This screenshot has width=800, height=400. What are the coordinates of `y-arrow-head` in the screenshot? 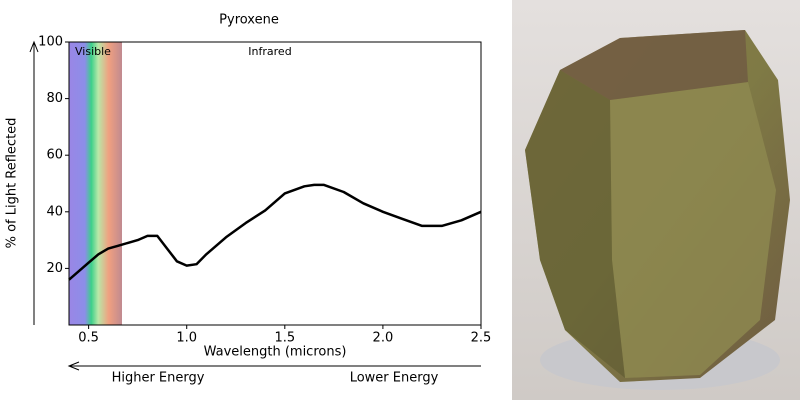 It's located at (34, 46).